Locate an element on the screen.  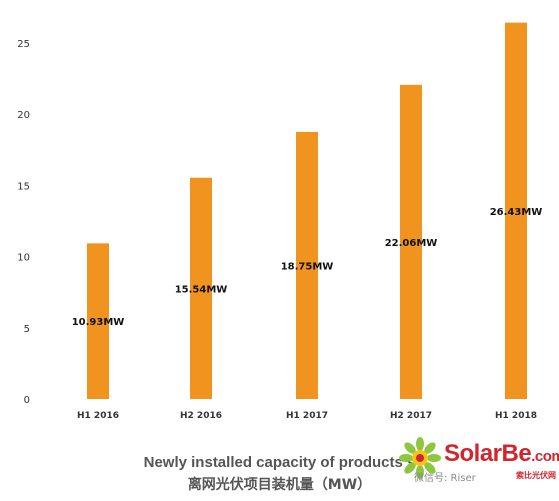
x-tick-label: H2 2016 is located at coordinates (201, 416).